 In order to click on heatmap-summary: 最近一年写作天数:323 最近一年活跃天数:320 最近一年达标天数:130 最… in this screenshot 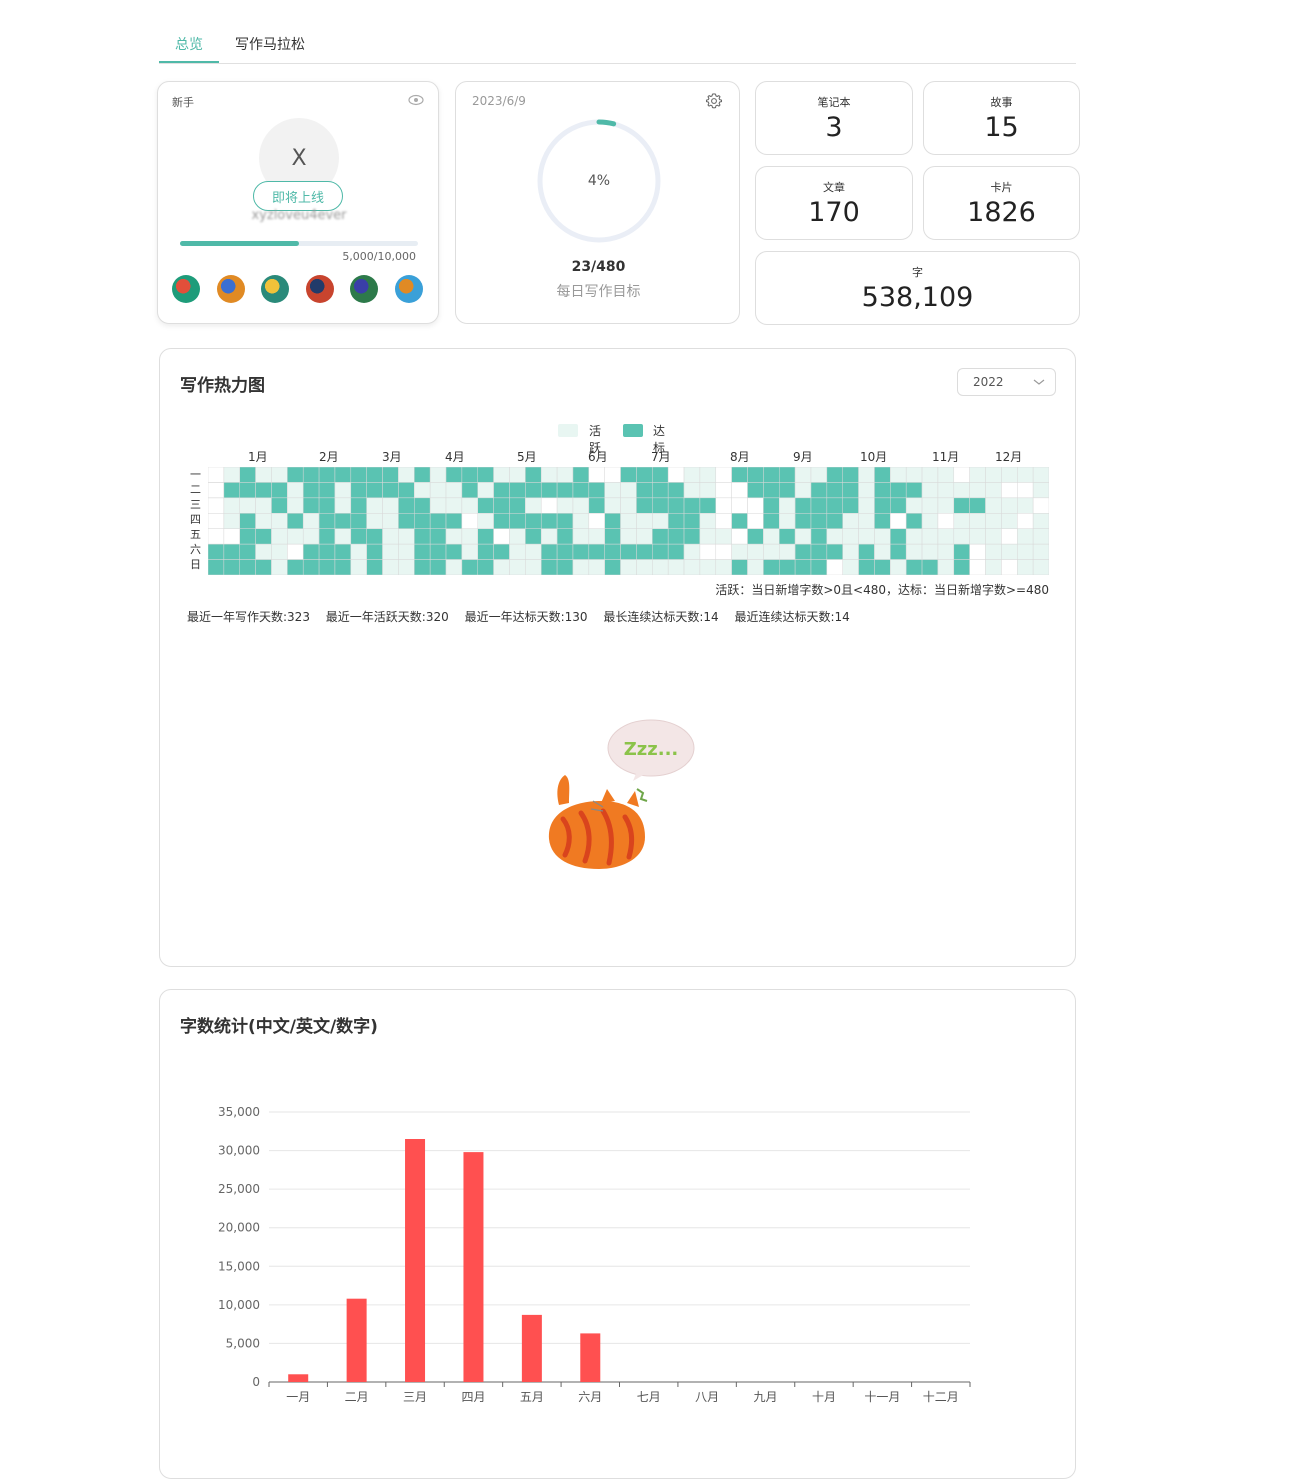, I will do `click(524, 616)`.